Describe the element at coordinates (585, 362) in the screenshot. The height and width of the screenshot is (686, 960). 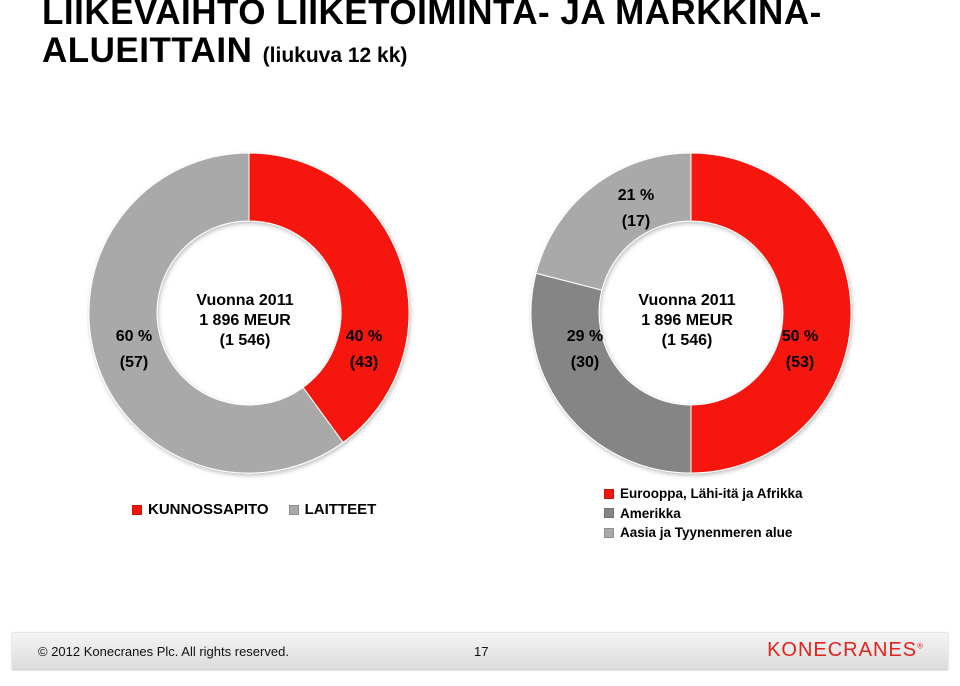
I see `slice-previous-label: (30)` at that location.